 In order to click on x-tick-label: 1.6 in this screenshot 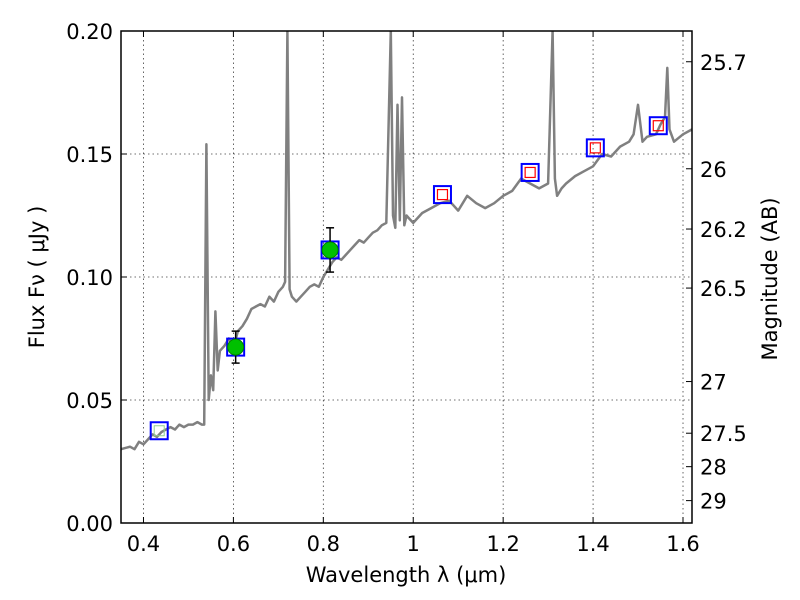, I will do `click(682, 544)`.